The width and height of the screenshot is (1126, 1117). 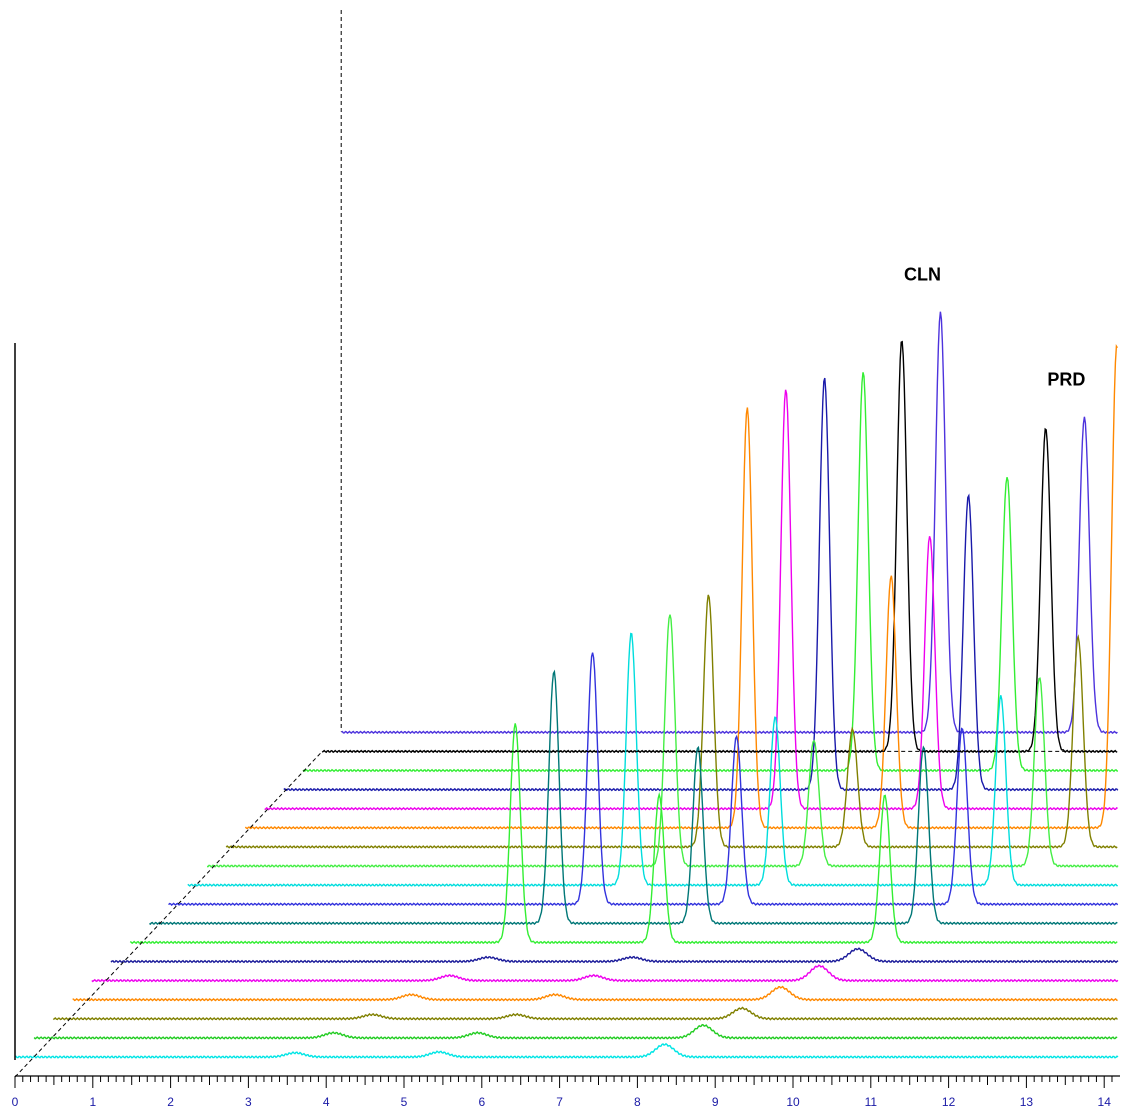 What do you see at coordinates (793, 1102) in the screenshot?
I see `x-tick-label: 10` at bounding box center [793, 1102].